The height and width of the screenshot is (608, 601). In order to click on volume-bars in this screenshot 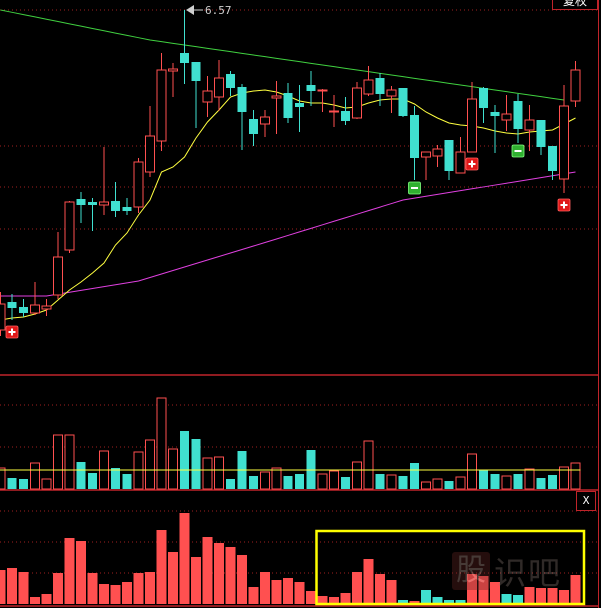, I will do `click(290, 443)`.